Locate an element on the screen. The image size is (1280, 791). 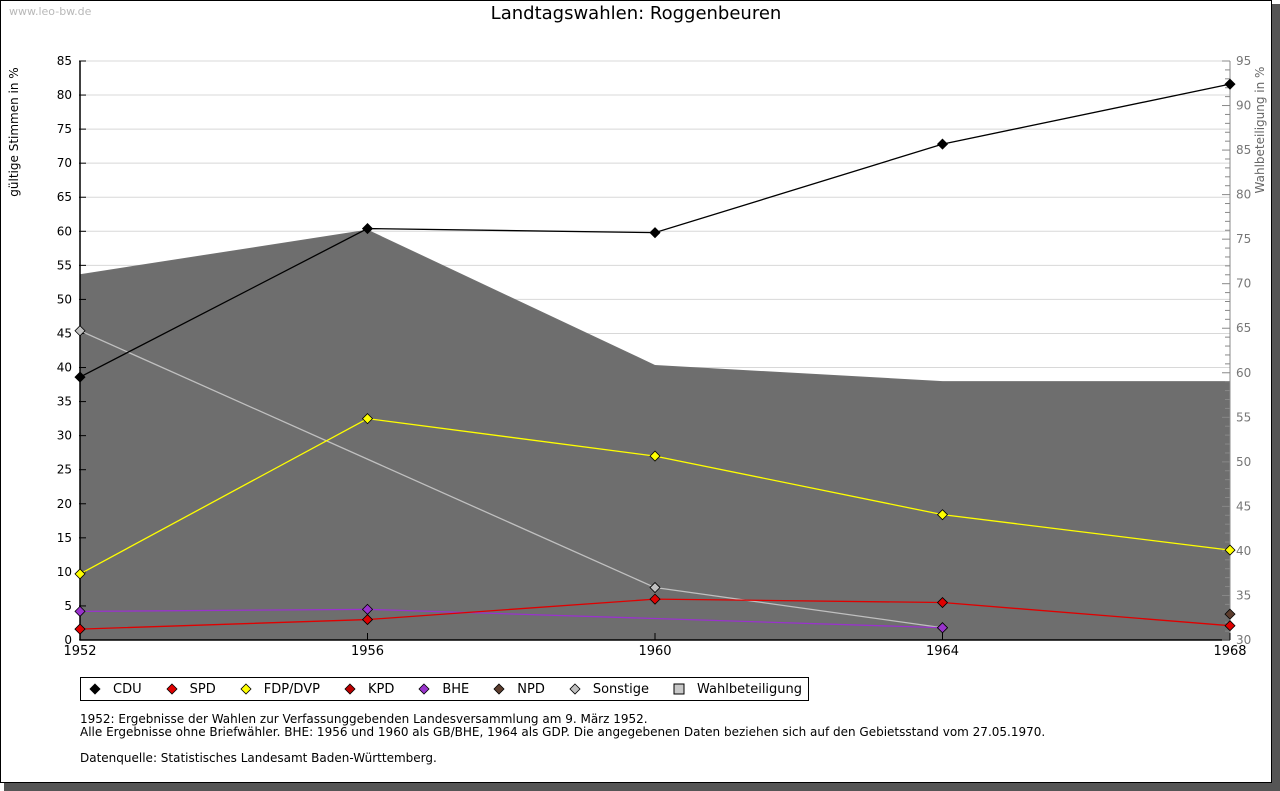
y-tick-label-left: 15 is located at coordinates (64, 538).